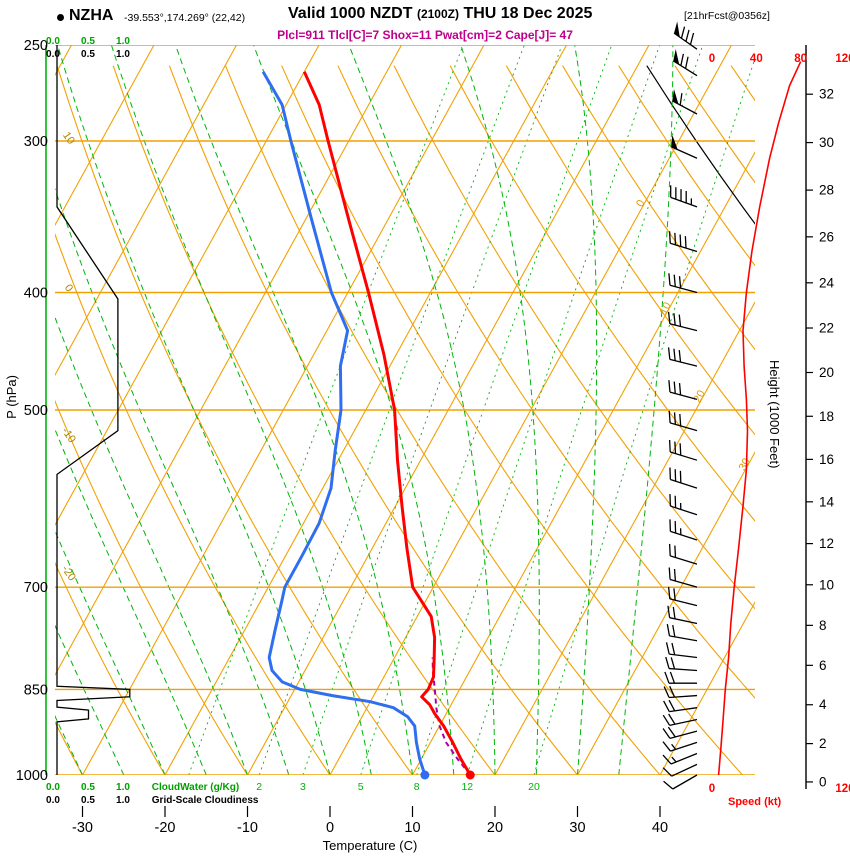 The width and height of the screenshot is (850, 860). Describe the element at coordinates (823, 625) in the screenshot. I see `height-tick-label: 8` at that location.